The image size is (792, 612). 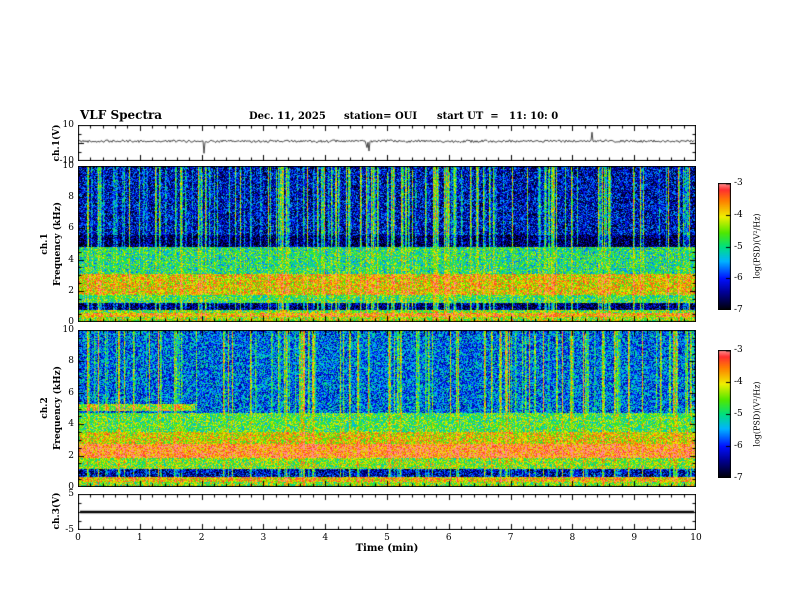 What do you see at coordinates (572, 538) in the screenshot?
I see `x-tick-label: 8` at bounding box center [572, 538].